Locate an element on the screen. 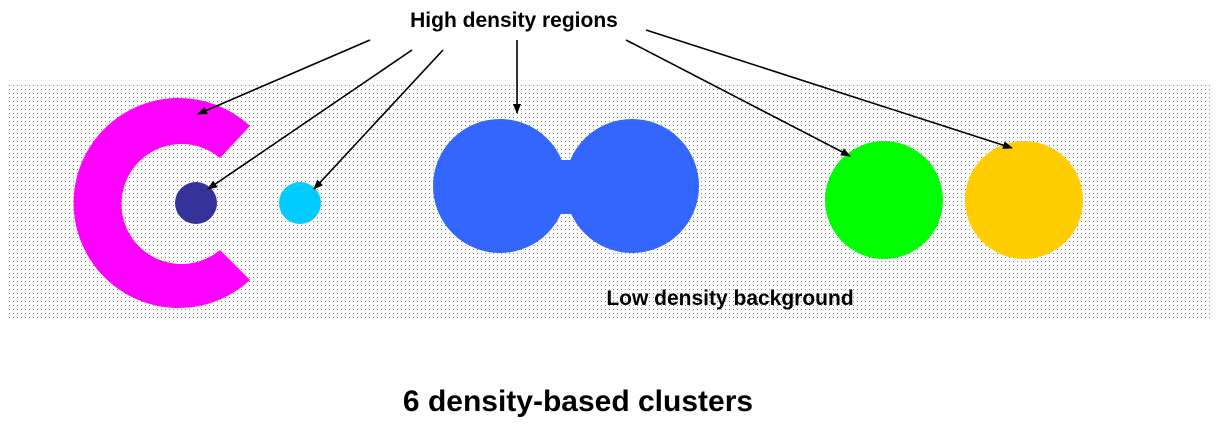 The height and width of the screenshot is (426, 1224). arrow-to-yellow is located at coordinates (829, 89).